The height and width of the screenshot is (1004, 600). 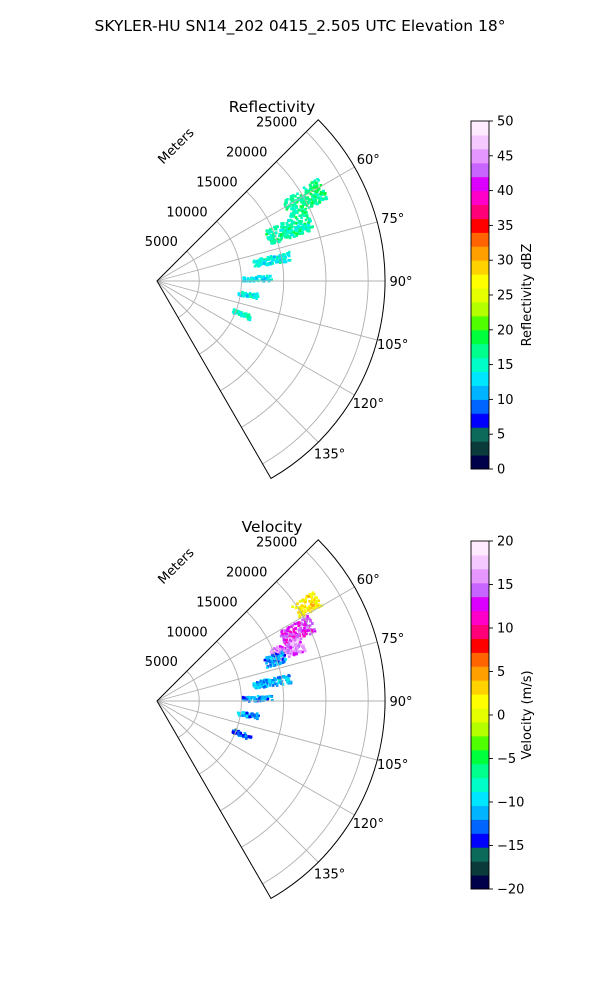 I want to click on range-axis-label: Meters, so click(x=177, y=566).